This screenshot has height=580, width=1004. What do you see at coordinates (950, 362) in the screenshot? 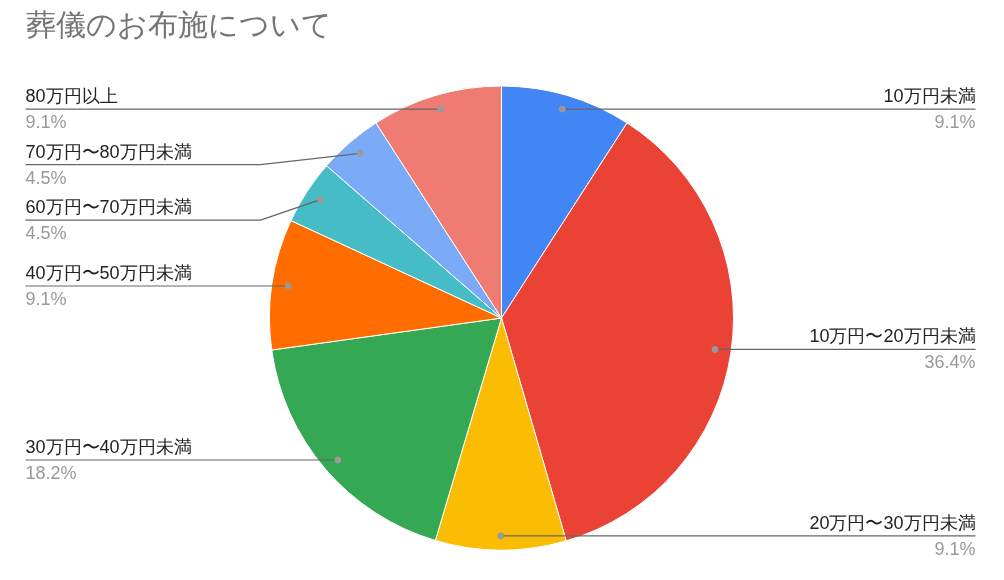
I see `data-label: 36.4%` at bounding box center [950, 362].